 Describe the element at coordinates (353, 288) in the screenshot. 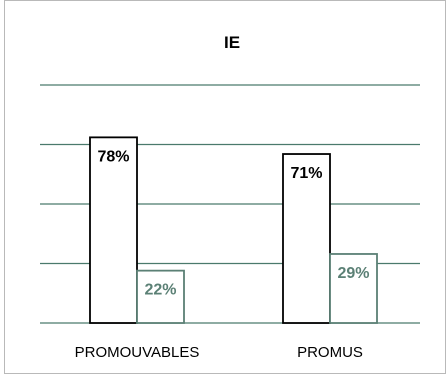

I see `bar-secondary-promus` at that location.